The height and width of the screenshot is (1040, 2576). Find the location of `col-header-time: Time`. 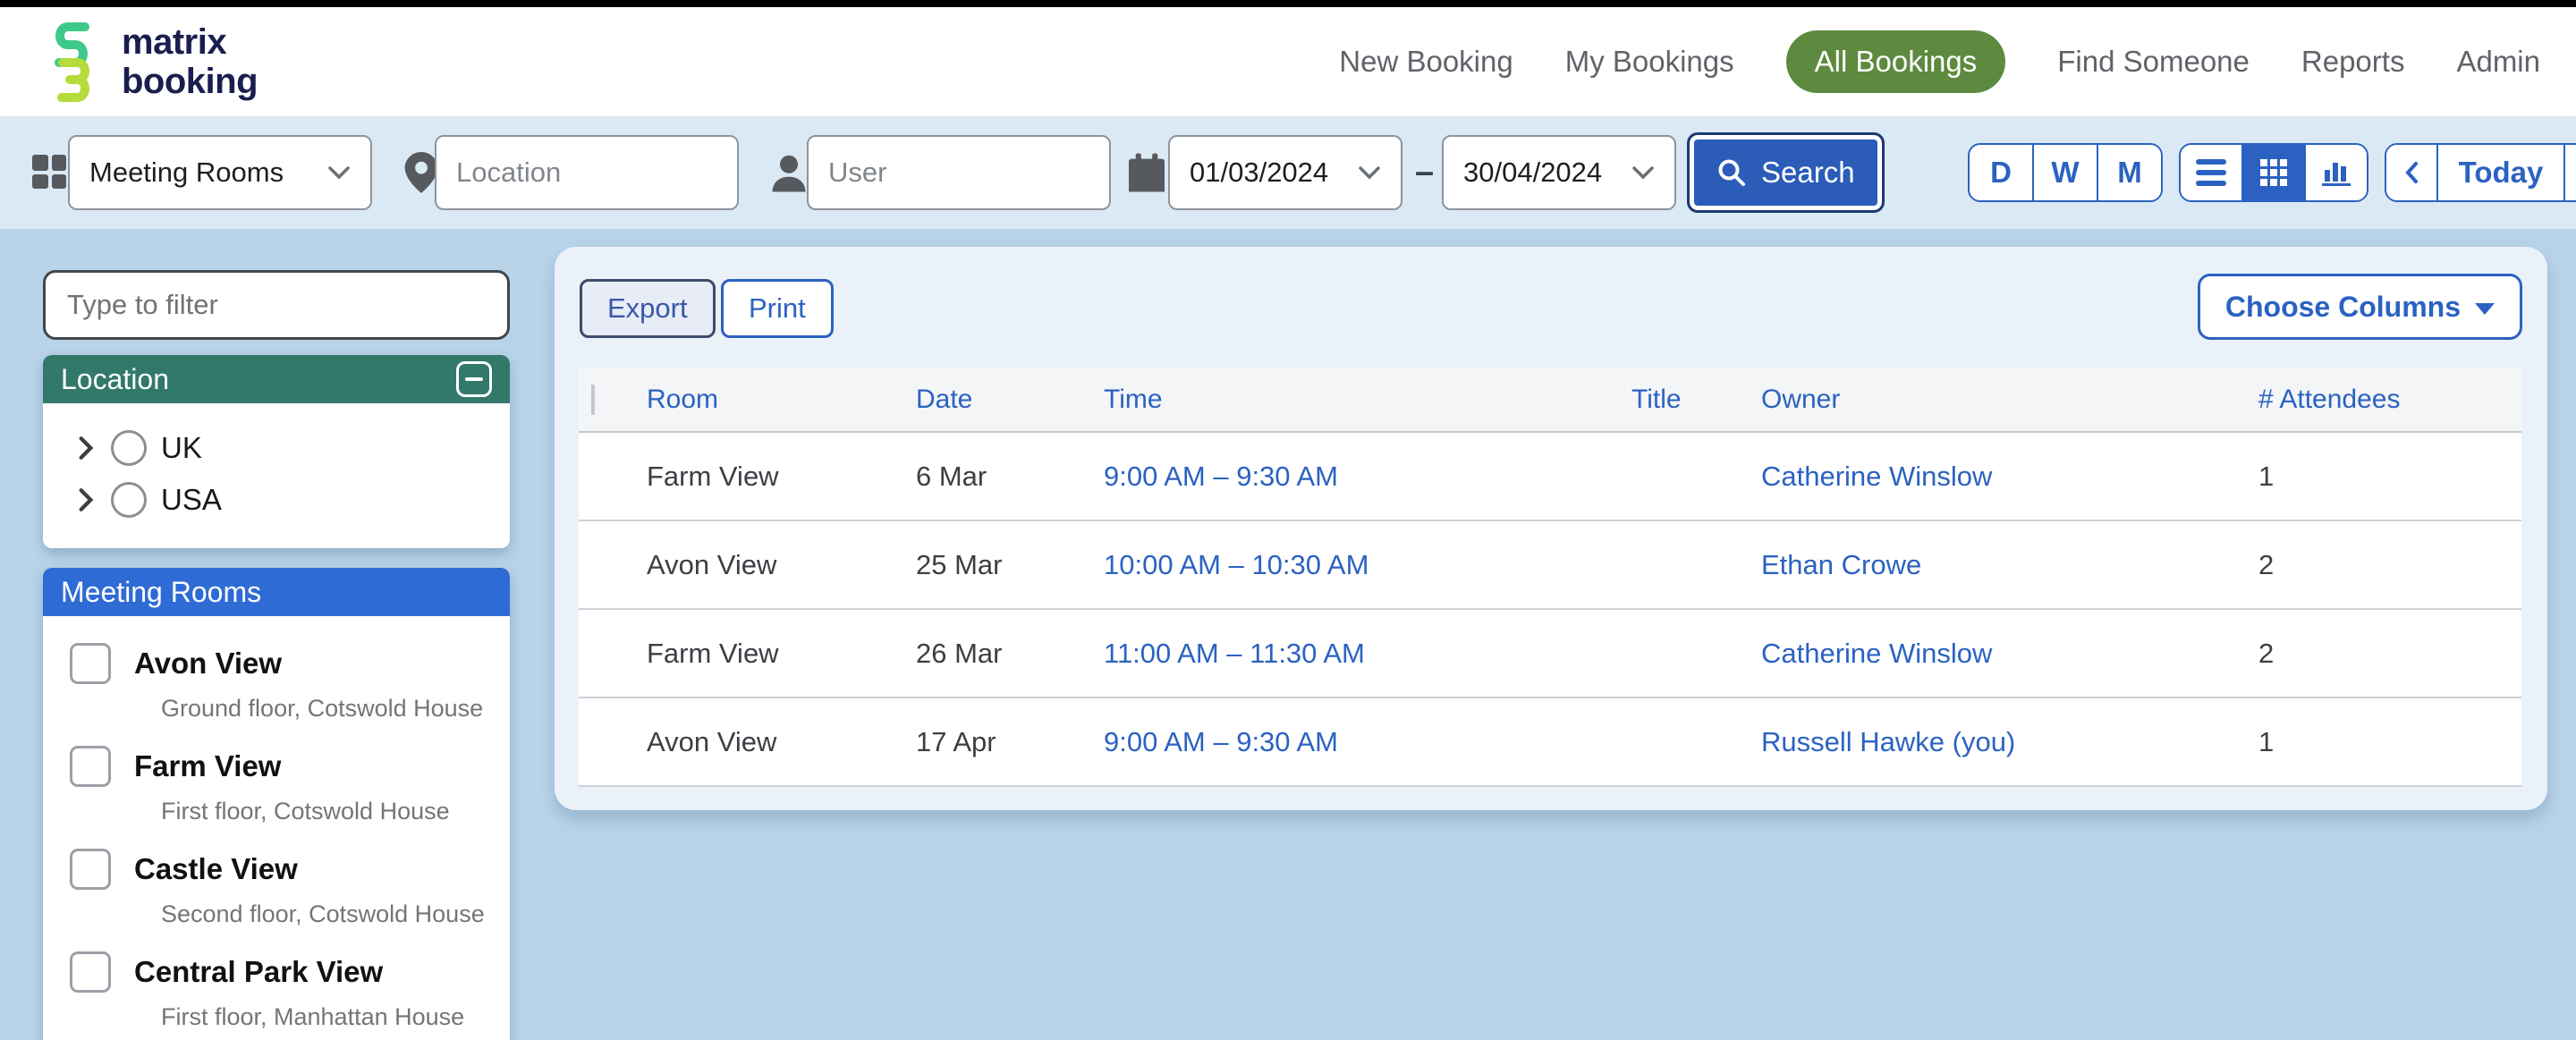

col-header-time: Time is located at coordinates (1133, 400).